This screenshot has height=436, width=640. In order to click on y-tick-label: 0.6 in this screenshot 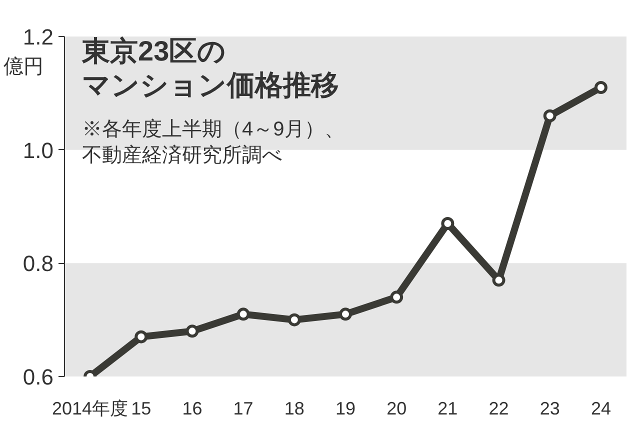, I will do `click(38, 377)`.